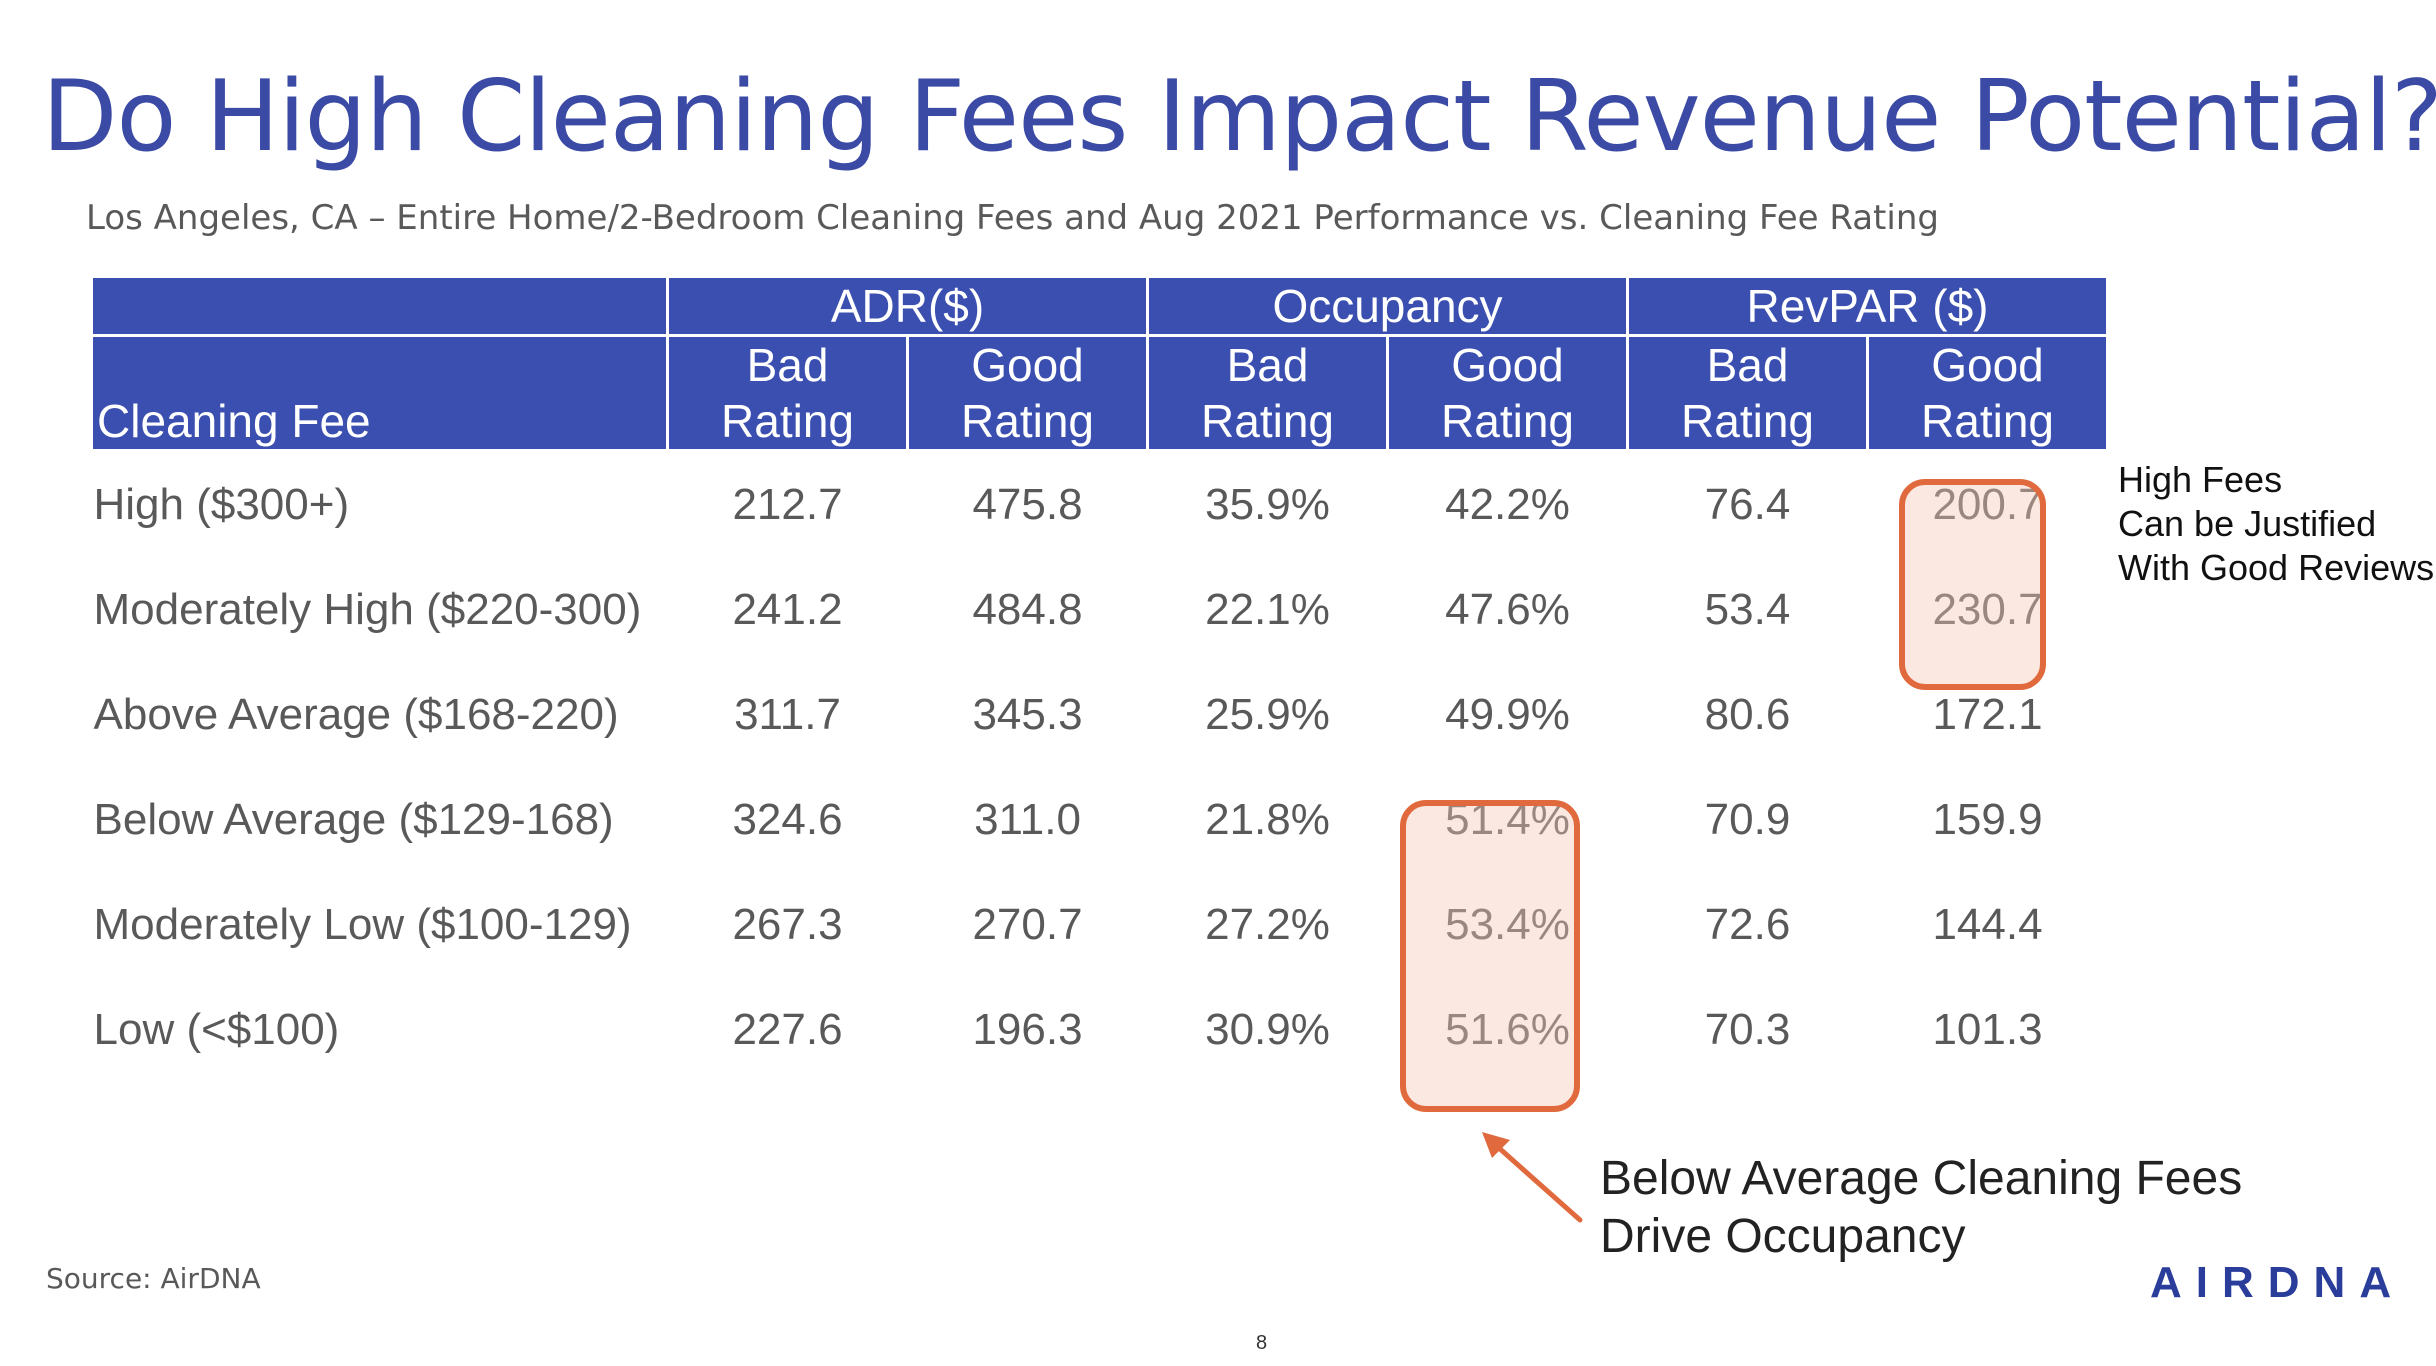  I want to click on cell-revpar-good: 159.9, so click(1987, 819).